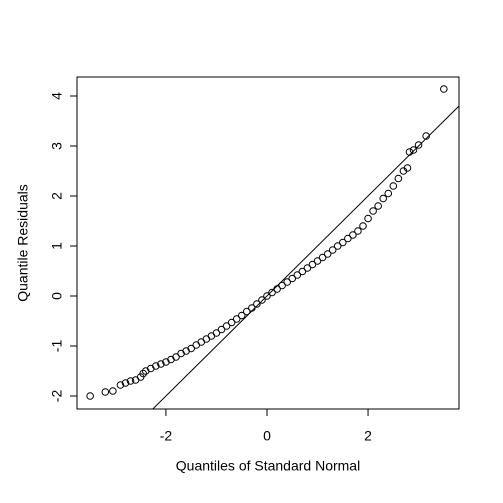 This screenshot has height=503, width=503. I want to click on x-tick-label: 2, so click(368, 436).